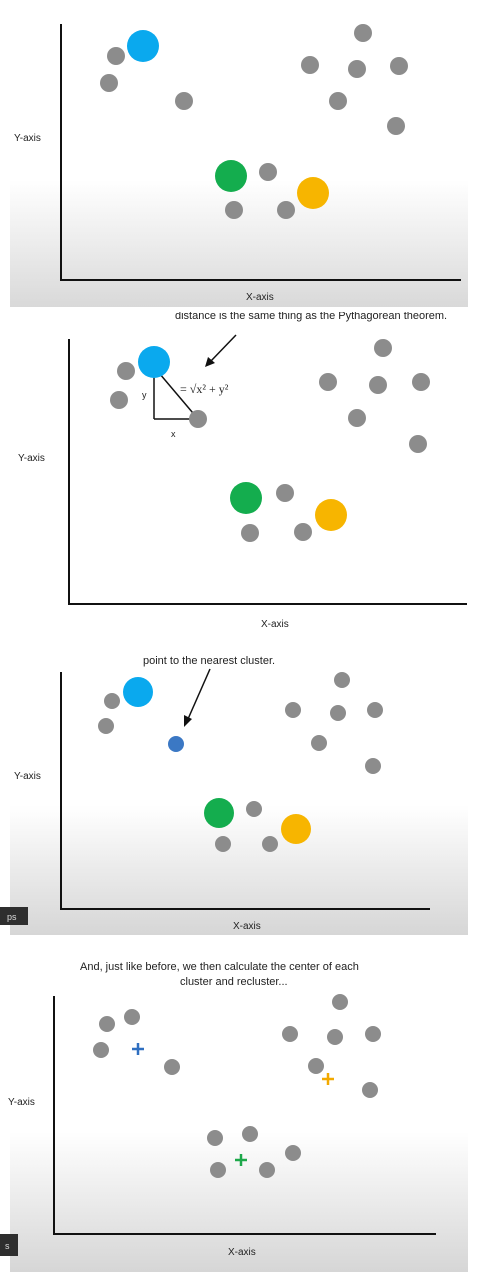  What do you see at coordinates (173, 434) in the screenshot?
I see `triangle-x-label: x` at bounding box center [173, 434].